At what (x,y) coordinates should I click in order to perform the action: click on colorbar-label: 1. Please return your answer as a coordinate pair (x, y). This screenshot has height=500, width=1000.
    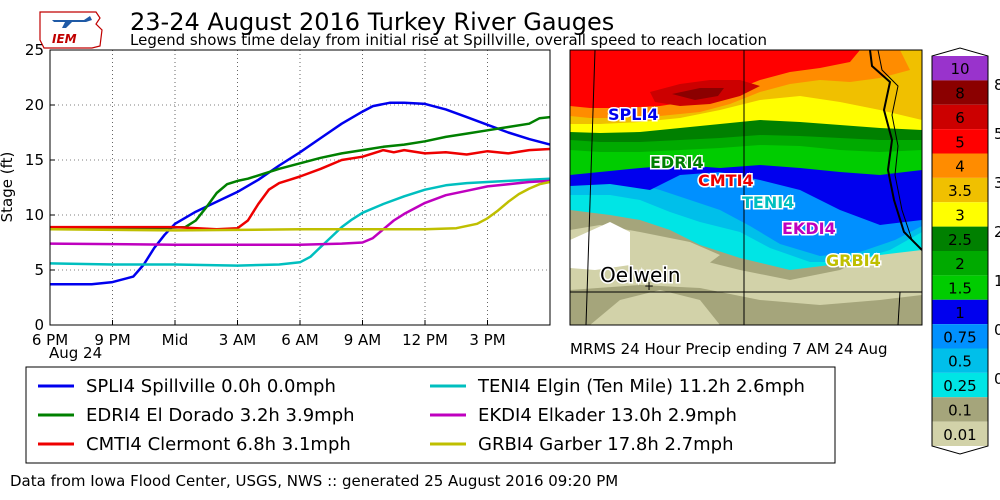
    Looking at the image, I should click on (960, 313).